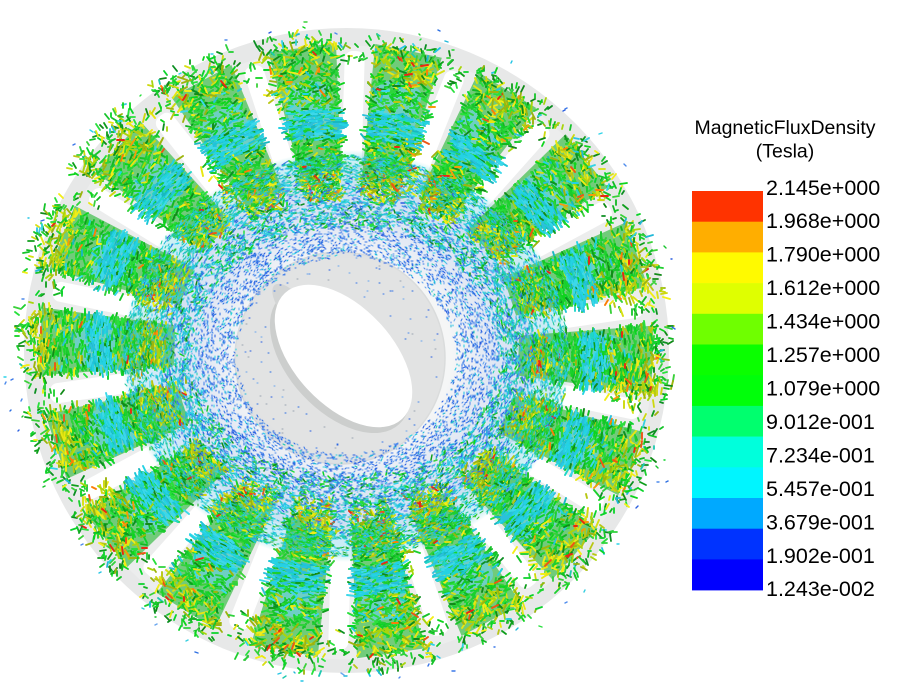  Describe the element at coordinates (820, 522) in the screenshot. I see `svg-text: 3.679e-001` at that location.